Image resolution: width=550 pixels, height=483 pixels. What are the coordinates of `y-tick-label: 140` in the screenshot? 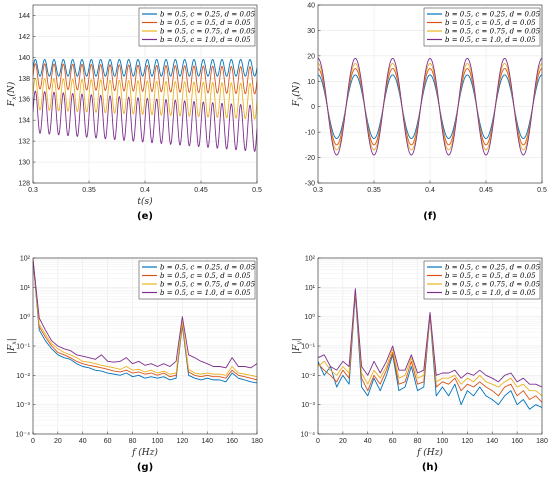 It's located at (24, 58).